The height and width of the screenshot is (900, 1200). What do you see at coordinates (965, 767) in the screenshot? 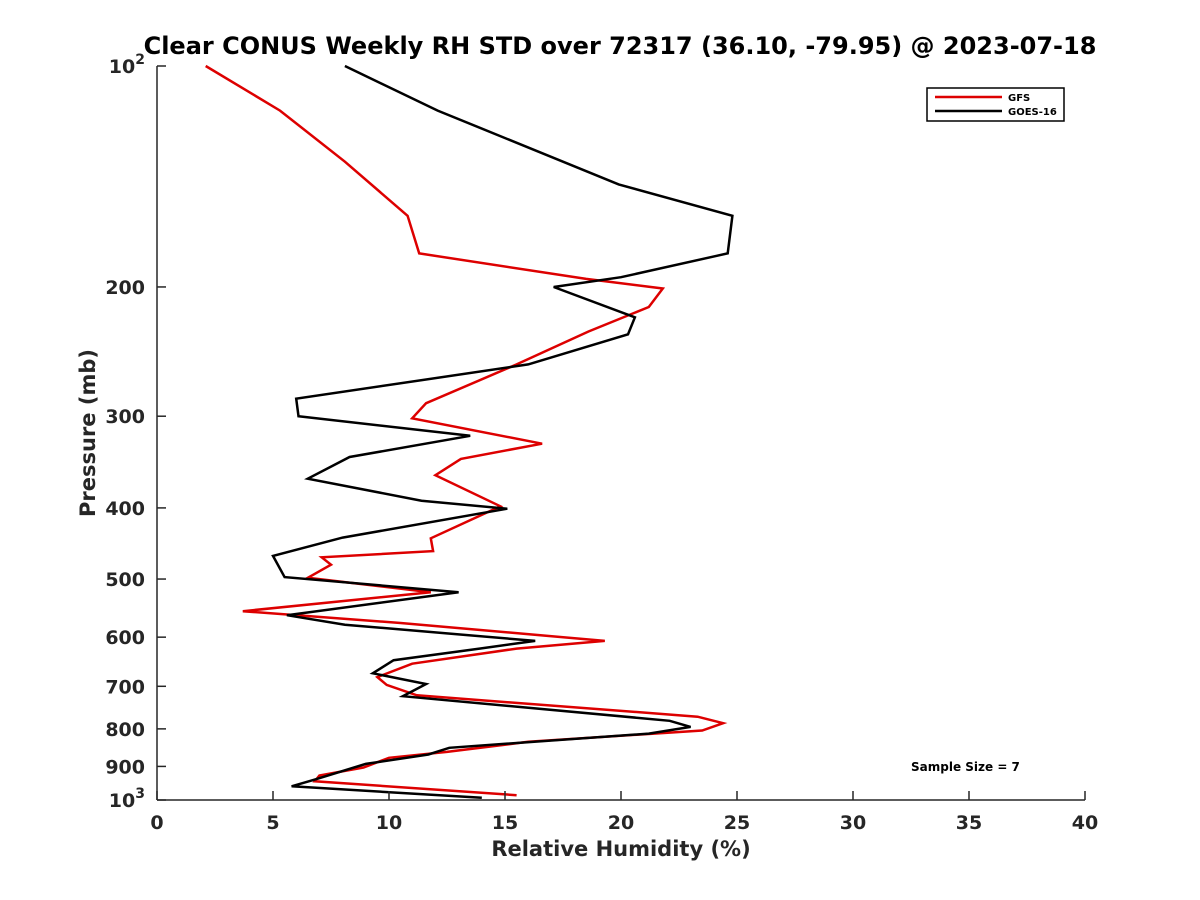
I see `sample-size-annotation: Sample Size = 7` at bounding box center [965, 767].